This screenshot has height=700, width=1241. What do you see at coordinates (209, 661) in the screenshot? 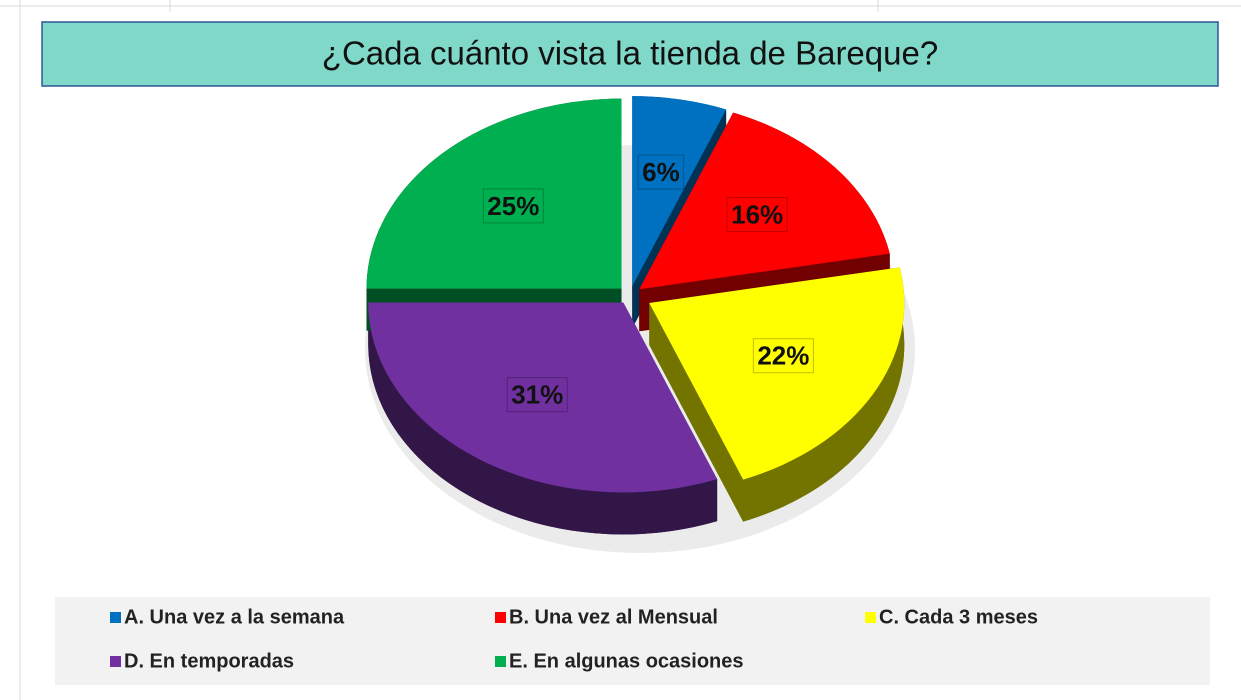
I see `legend-label: D. En temporadas` at bounding box center [209, 661].